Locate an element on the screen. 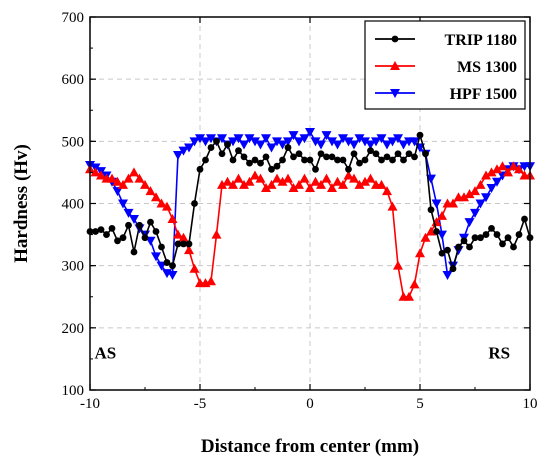 This screenshot has height=466, width=550. x-axis-title: Distance from center (mm) is located at coordinates (310, 446).